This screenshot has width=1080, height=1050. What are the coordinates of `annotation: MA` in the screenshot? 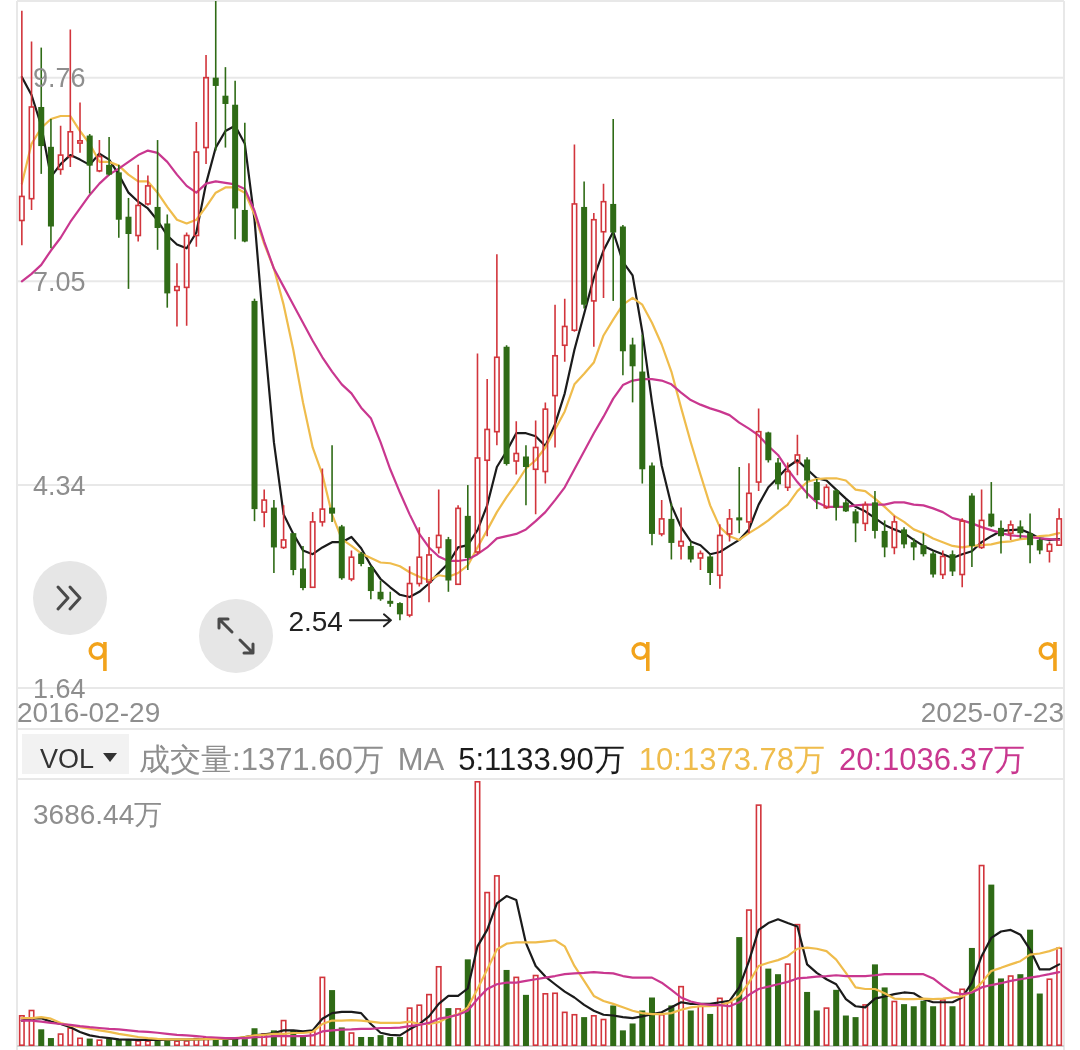 It's located at (421, 759).